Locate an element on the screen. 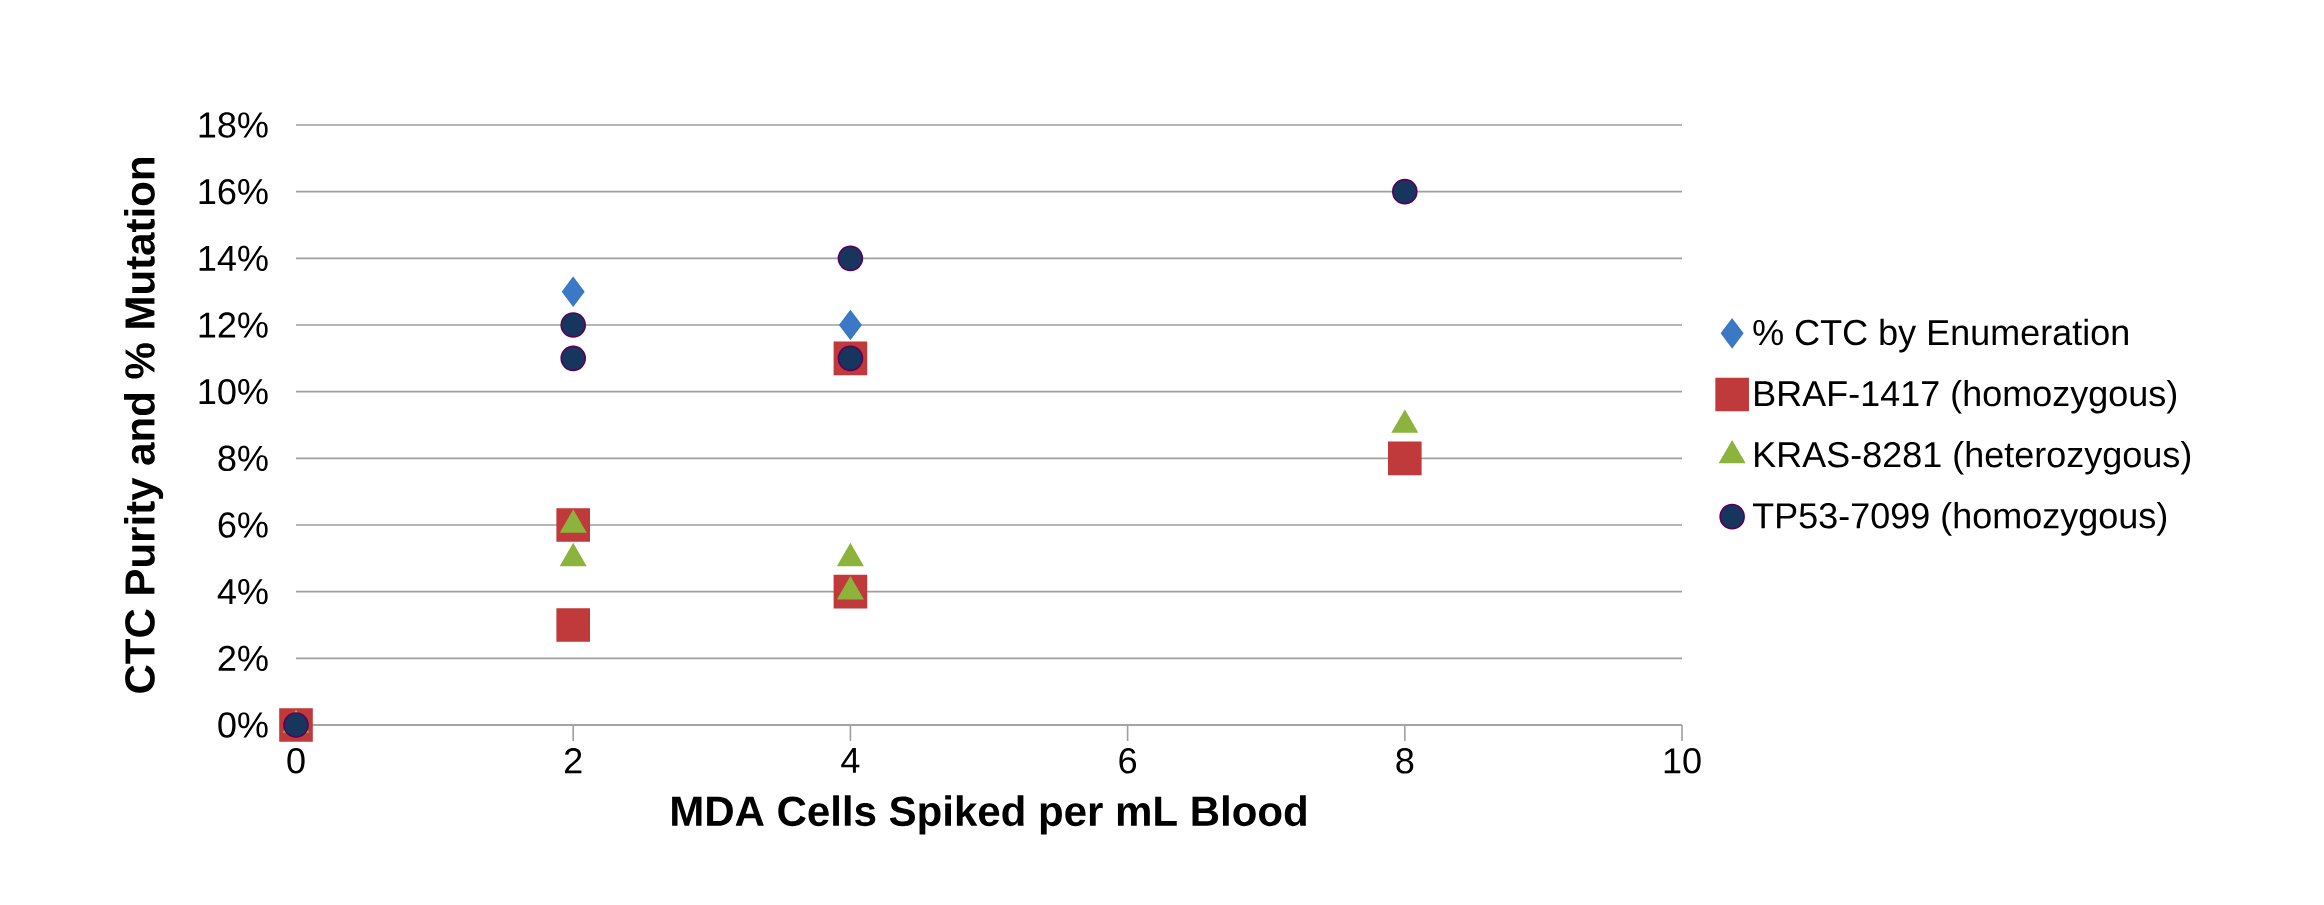  legend-label: TP53-7099 (homozygous) is located at coordinates (1959, 519).